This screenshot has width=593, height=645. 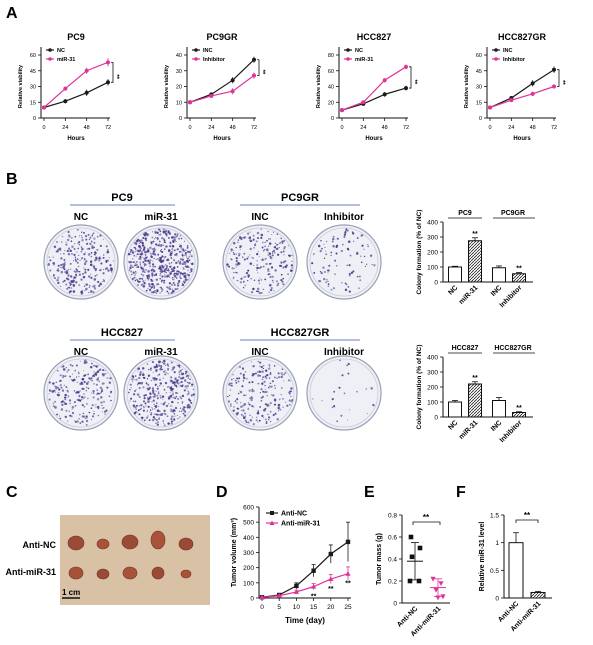 I want to click on y-axis-label: Colony formation (% of NC), so click(x=419, y=387).